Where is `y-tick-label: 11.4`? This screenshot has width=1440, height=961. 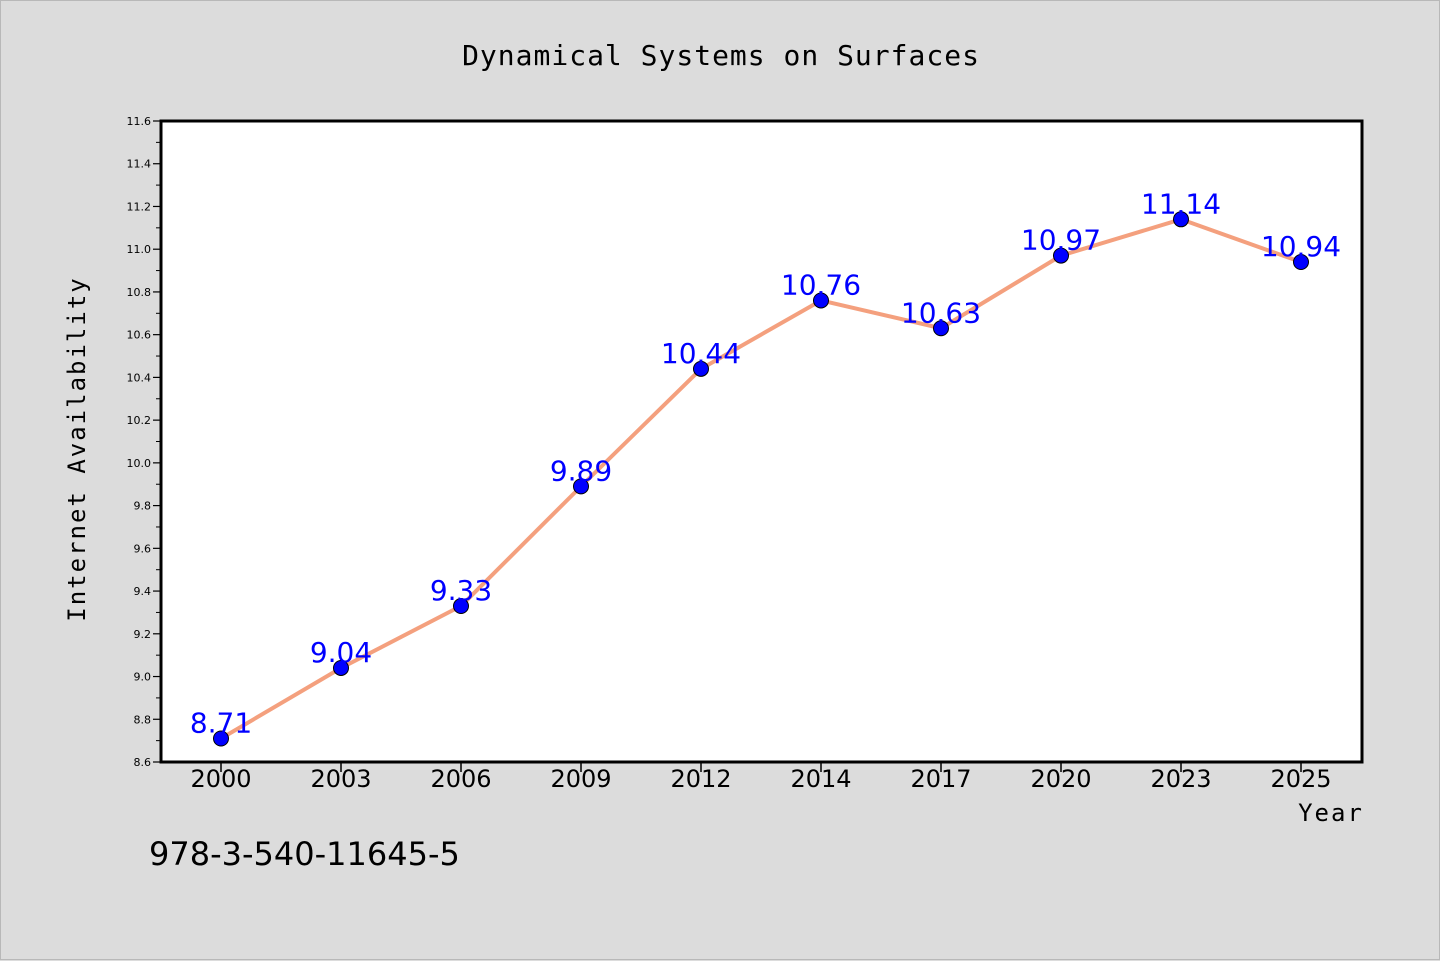
y-tick-label: 11.4 is located at coordinates (139, 164).